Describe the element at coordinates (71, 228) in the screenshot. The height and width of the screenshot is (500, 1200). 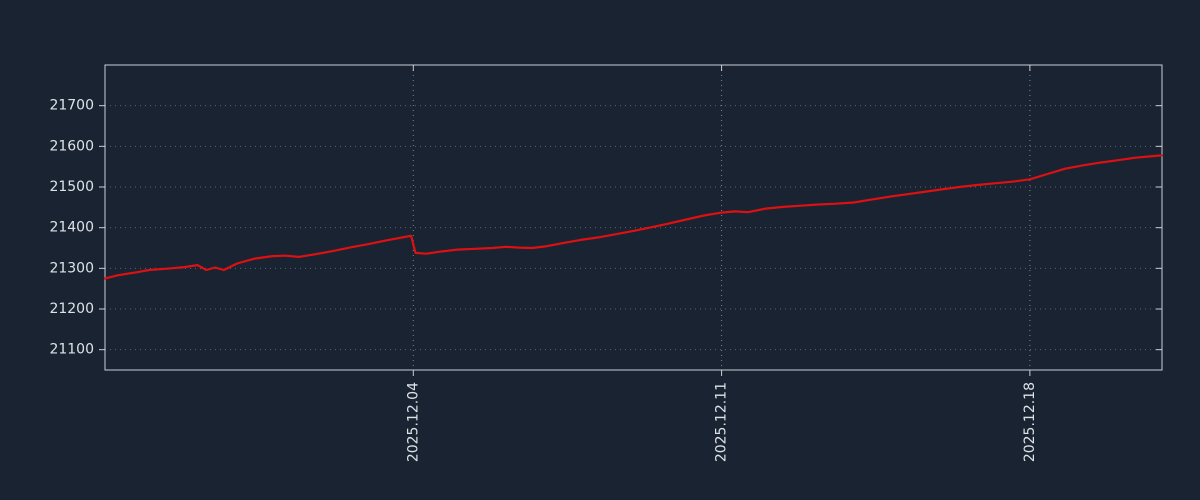
I see `y-tick-label: 21400` at that location.